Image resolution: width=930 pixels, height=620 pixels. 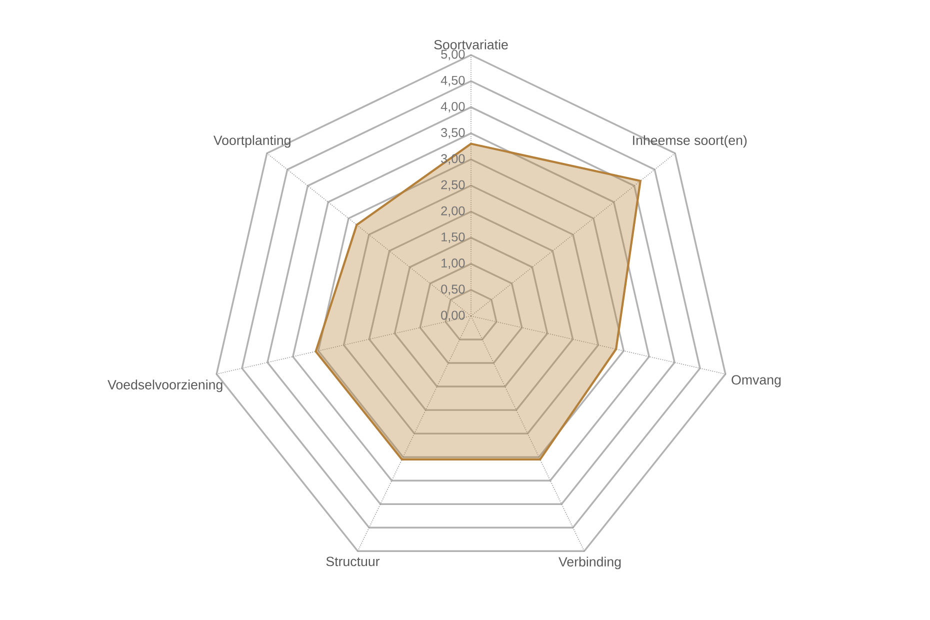 I want to click on y-tick-label: 2,50, so click(x=453, y=185).